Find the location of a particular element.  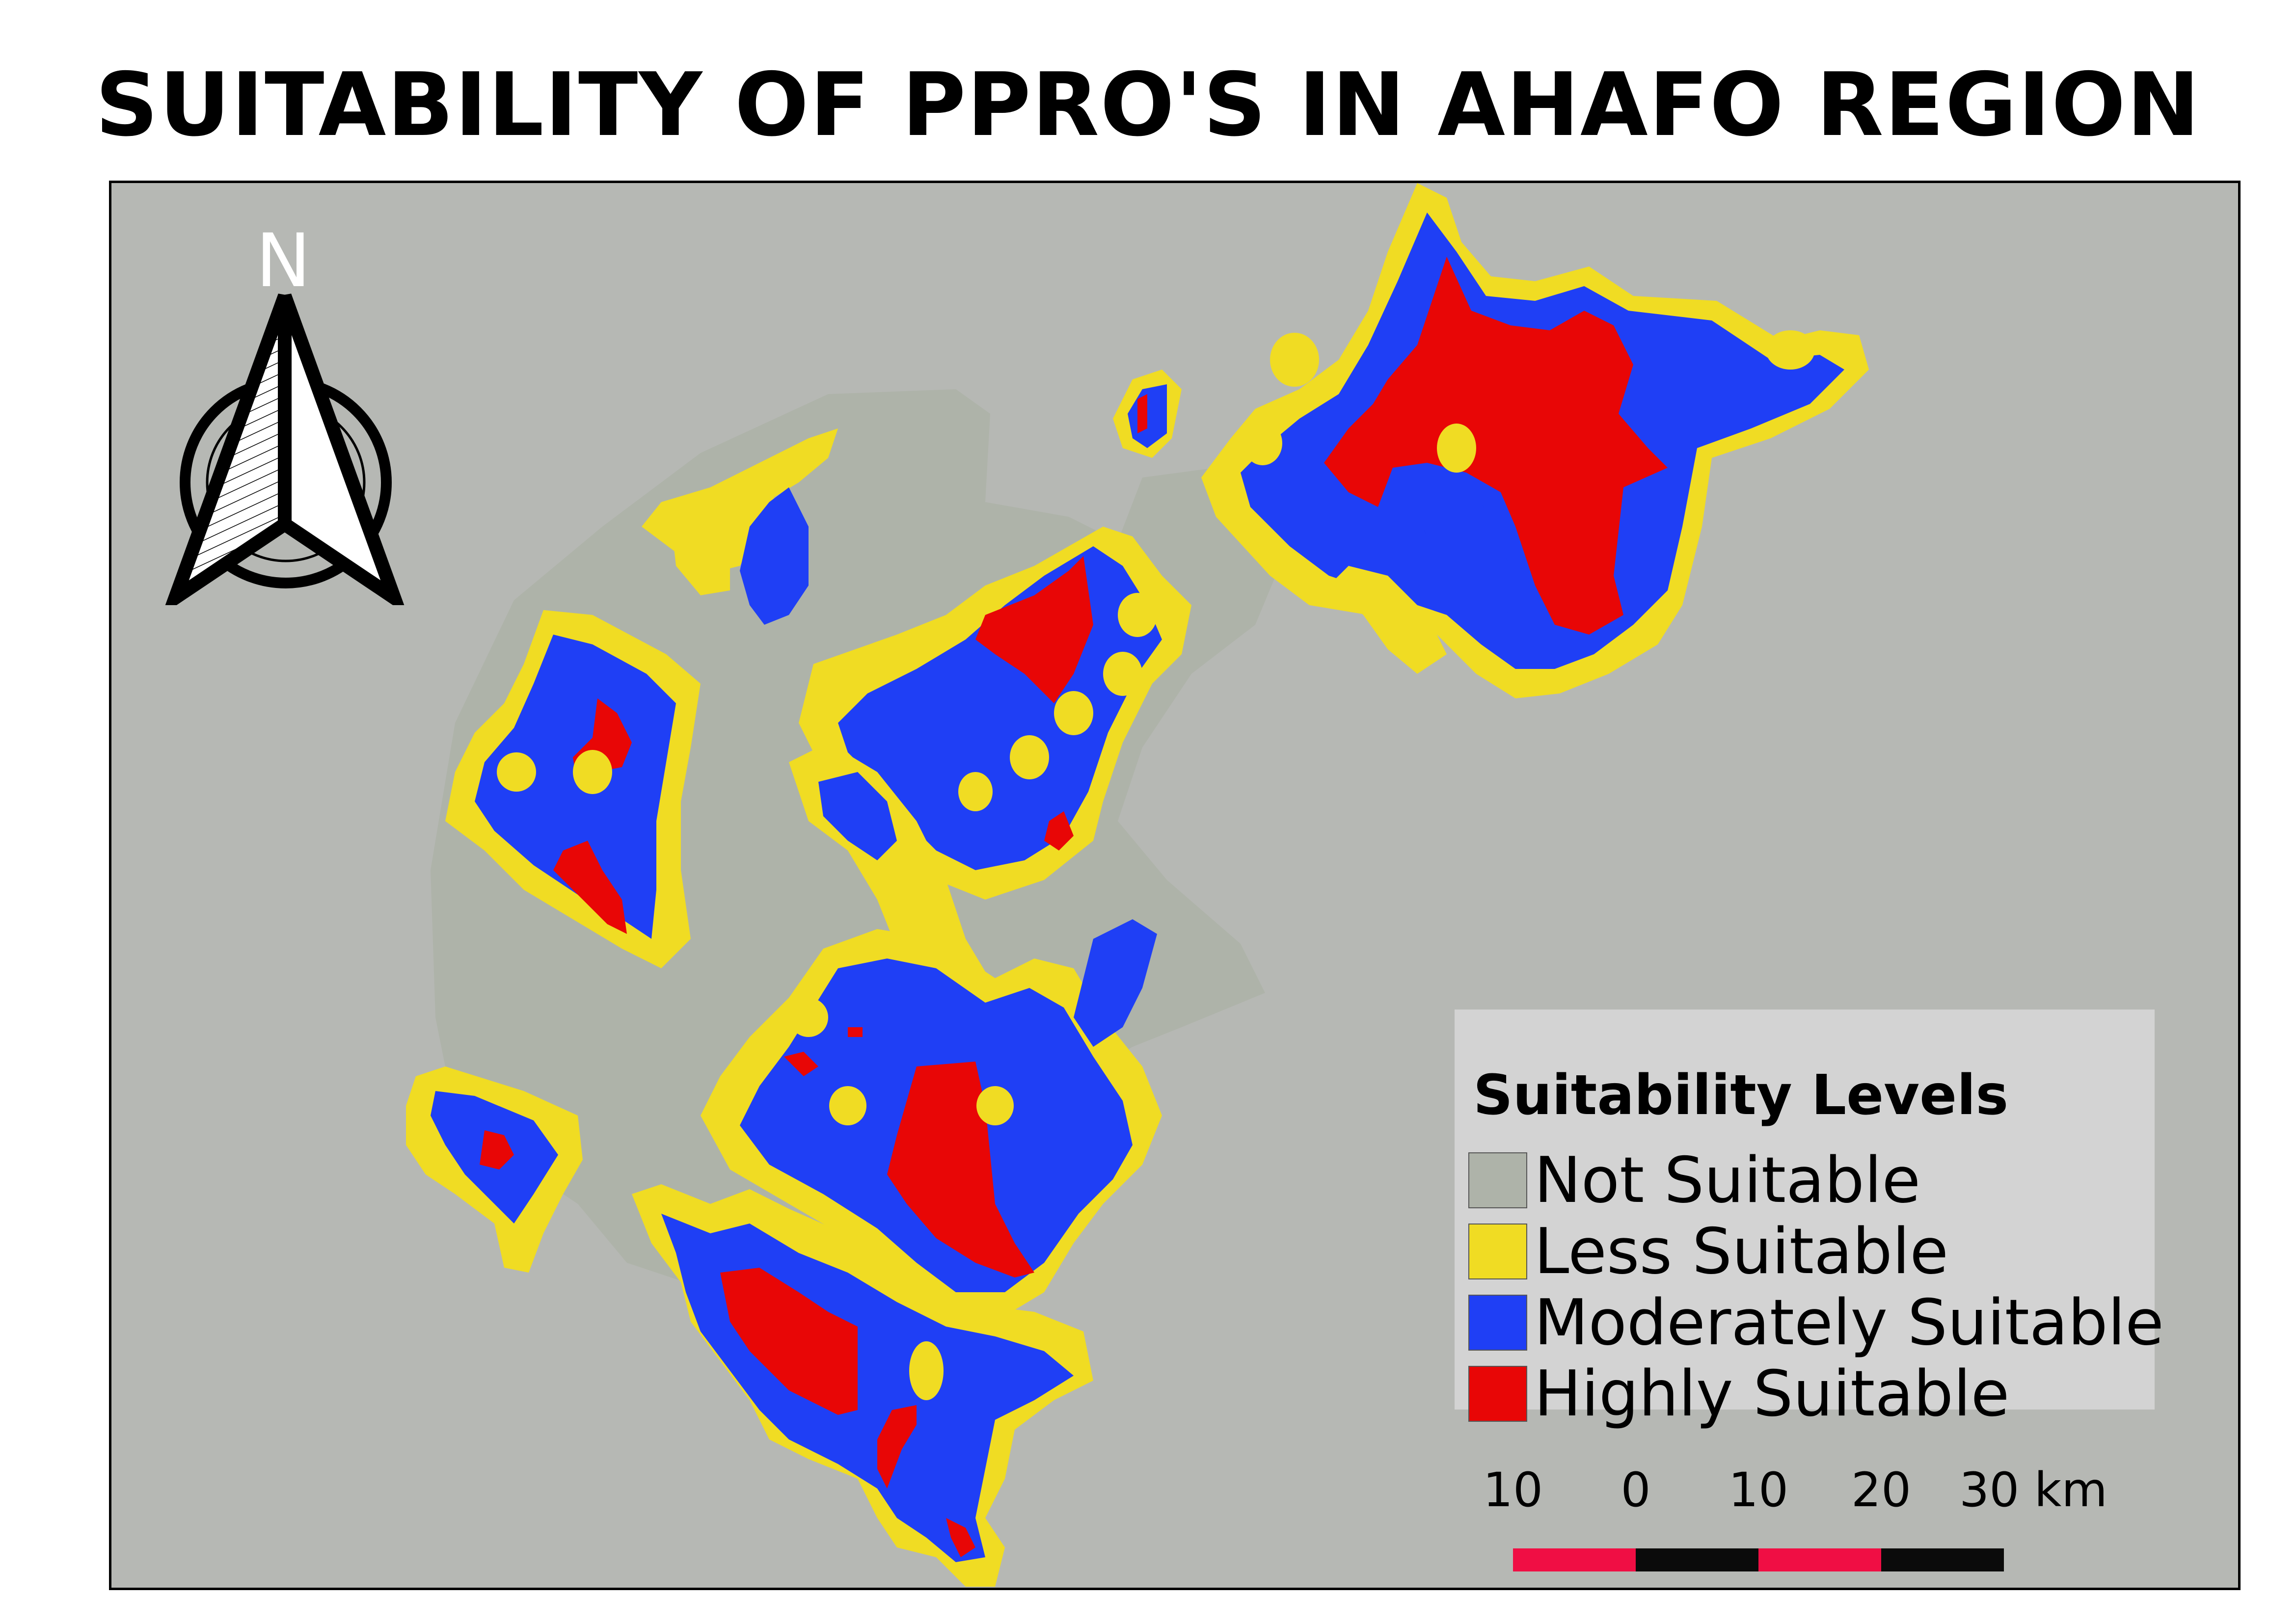

swatch-less-suitable is located at coordinates (1497, 1251).